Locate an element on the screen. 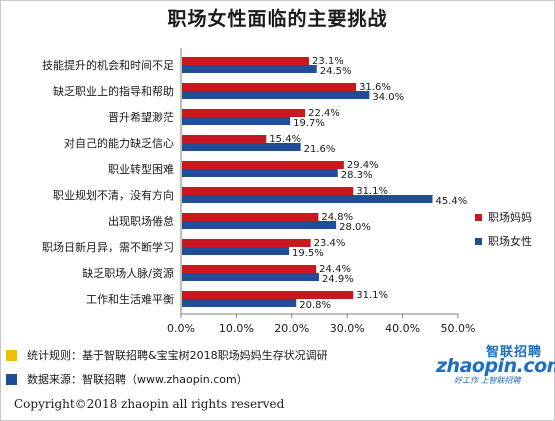 The width and height of the screenshot is (555, 421). logo-cn-text: 智联招聘 is located at coordinates (513, 352).